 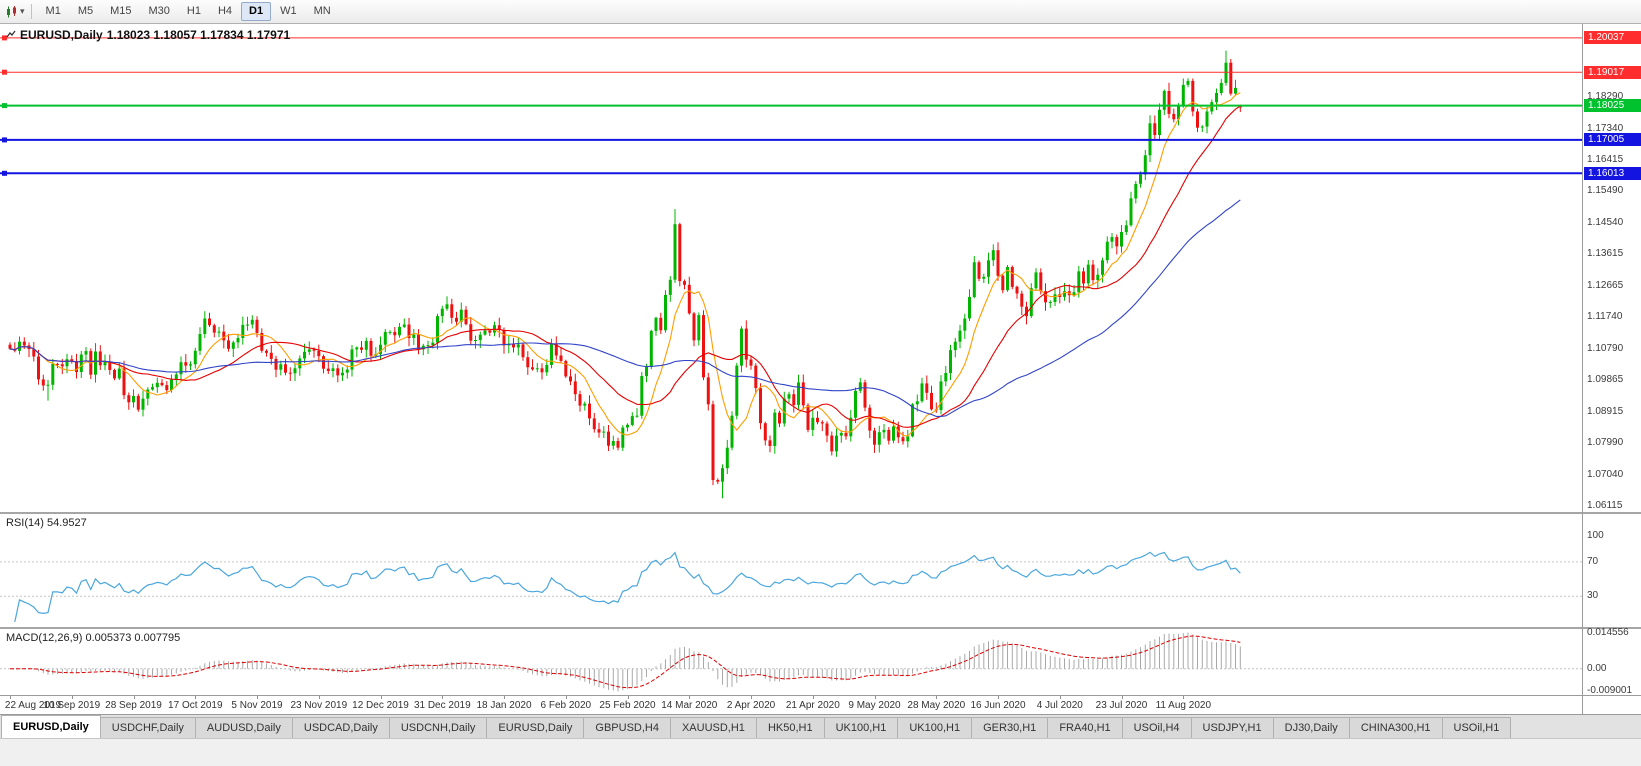 What do you see at coordinates (1605, 412) in the screenshot?
I see `price-tick: 1.08915` at bounding box center [1605, 412].